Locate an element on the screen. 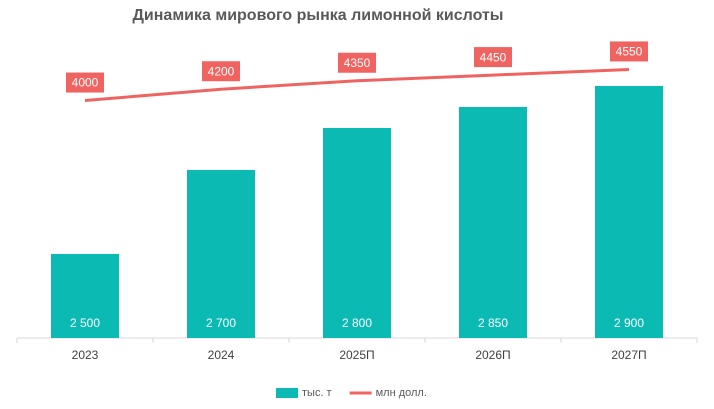 The width and height of the screenshot is (714, 409). bar-value-label: 2 850 is located at coordinates (493, 323).